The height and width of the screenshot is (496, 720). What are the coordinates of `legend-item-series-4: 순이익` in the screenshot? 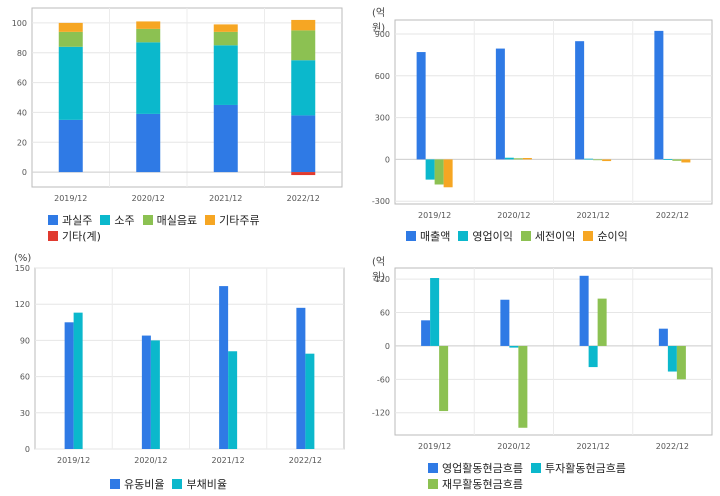 It's located at (605, 236).